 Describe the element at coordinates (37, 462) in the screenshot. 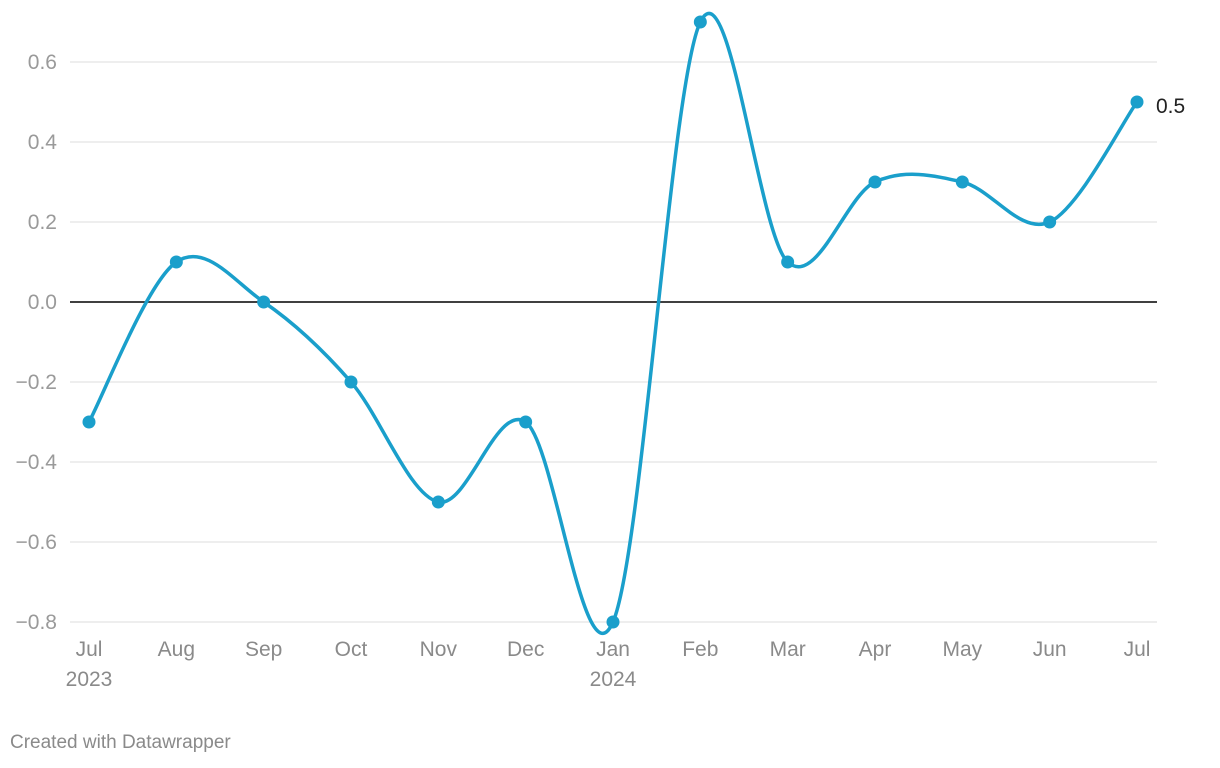

I see `y-tick-label: −0.4` at that location.